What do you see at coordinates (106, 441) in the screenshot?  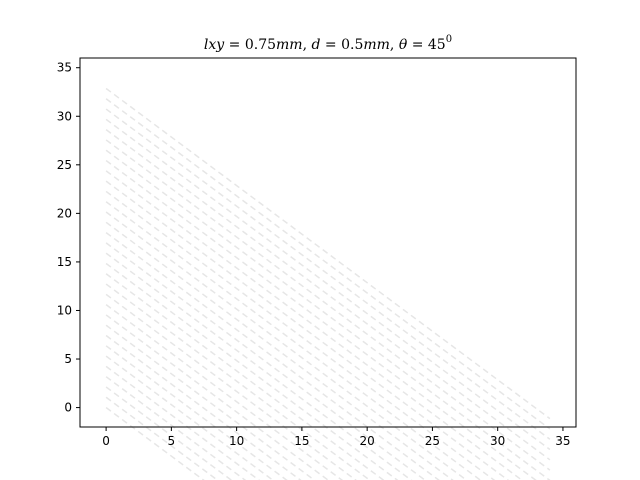 I see `x-tick-label: 0` at bounding box center [106, 441].